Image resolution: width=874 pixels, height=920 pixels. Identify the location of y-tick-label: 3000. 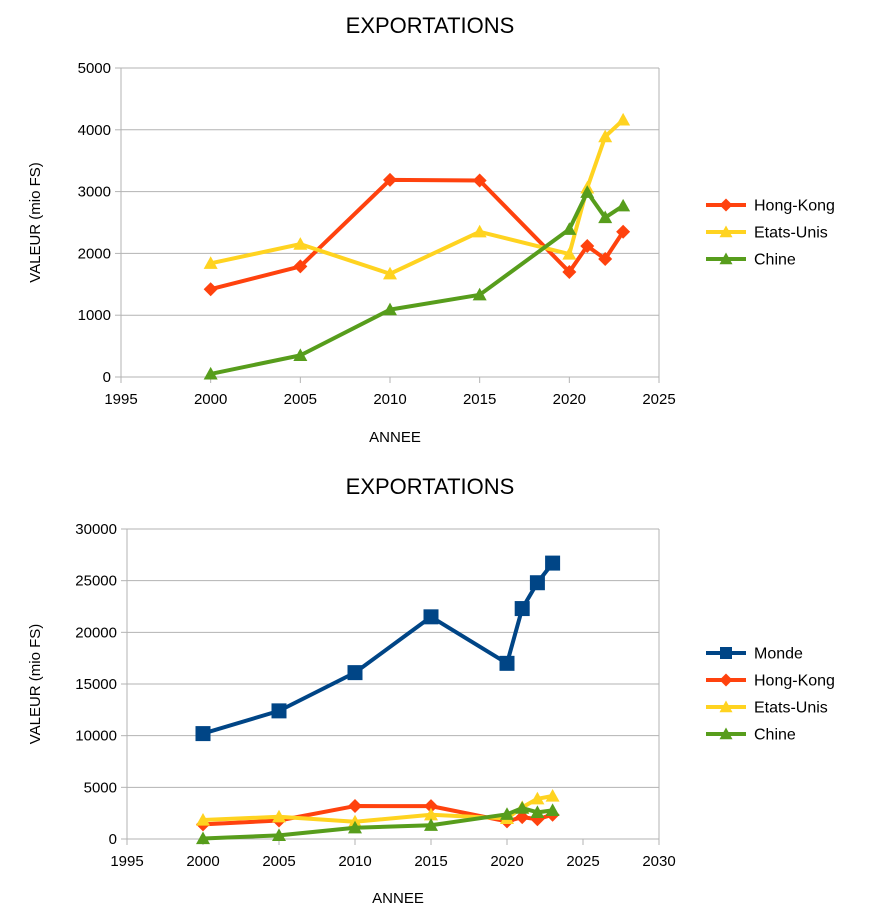
(94, 192).